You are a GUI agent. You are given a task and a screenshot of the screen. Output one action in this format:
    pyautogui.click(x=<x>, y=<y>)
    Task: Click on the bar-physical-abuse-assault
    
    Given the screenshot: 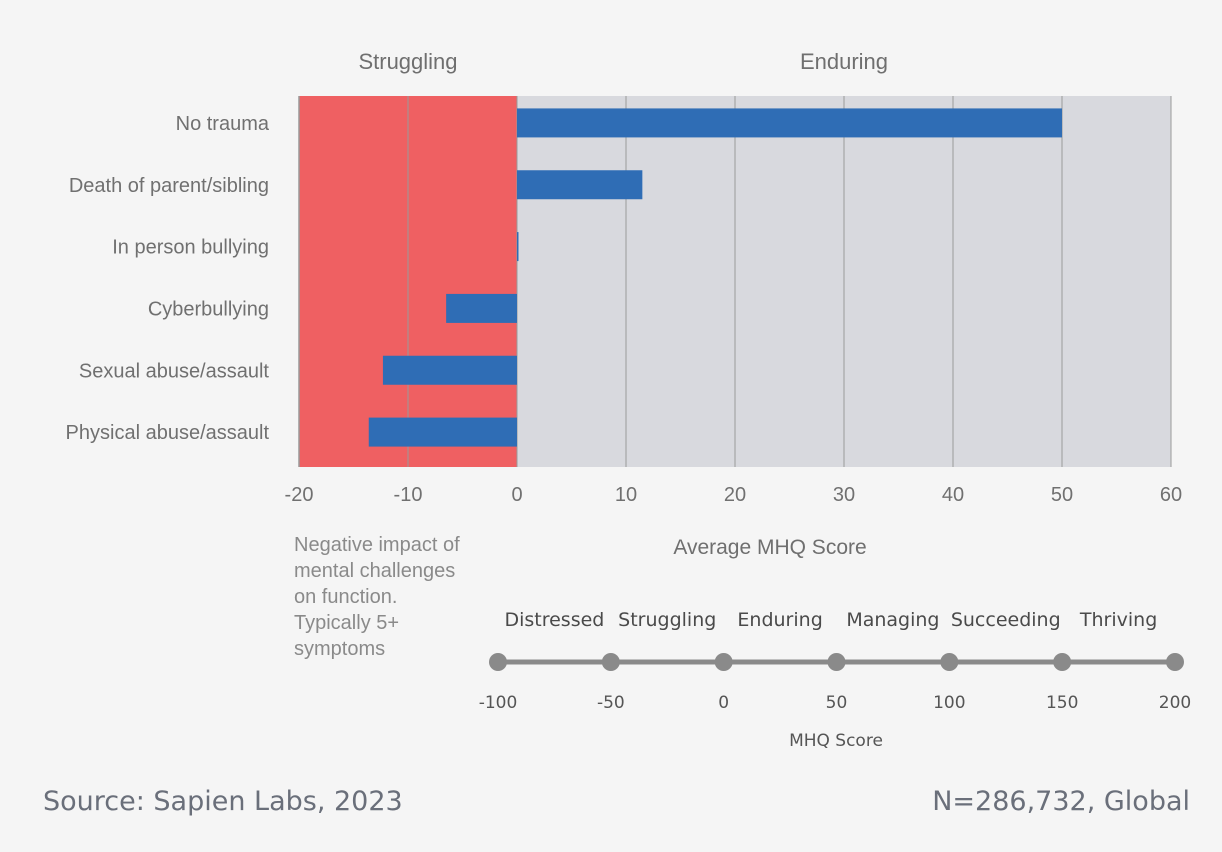 What is the action you would take?
    pyautogui.click(x=442, y=432)
    